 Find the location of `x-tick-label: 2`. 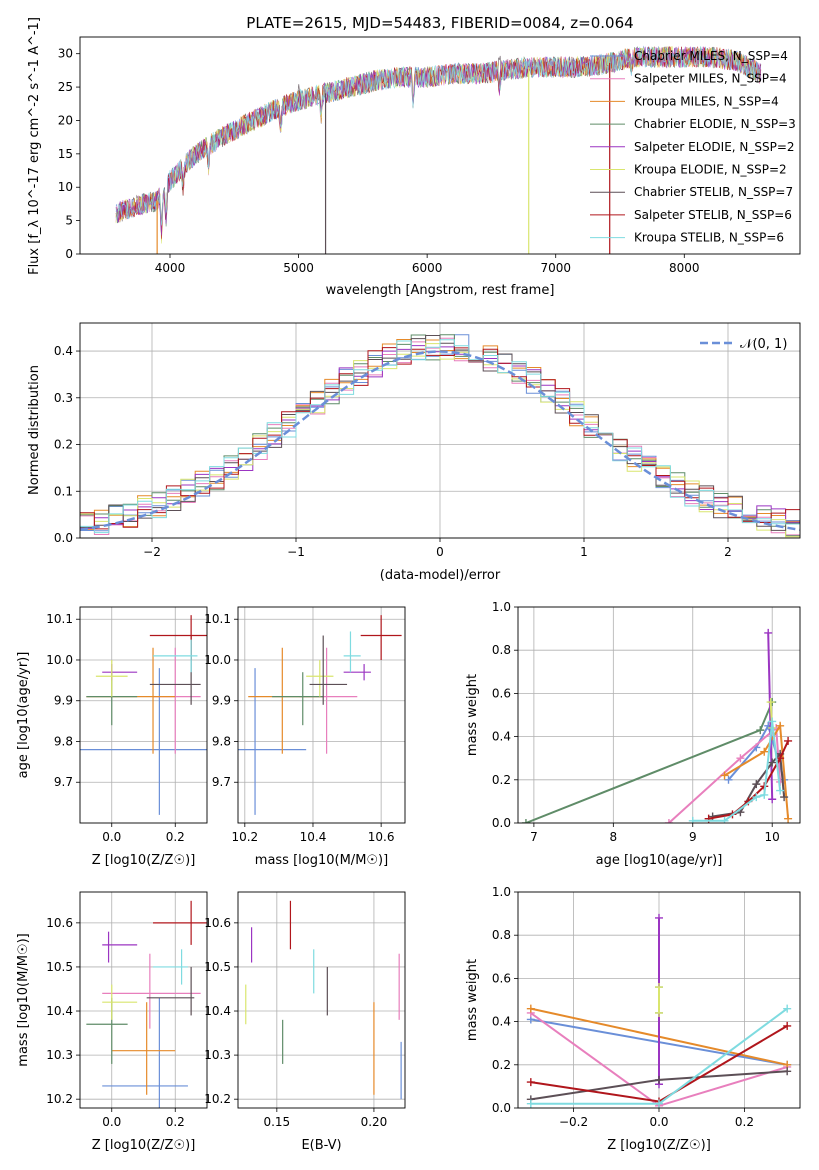

x-tick-label: 2 is located at coordinates (728, 552).